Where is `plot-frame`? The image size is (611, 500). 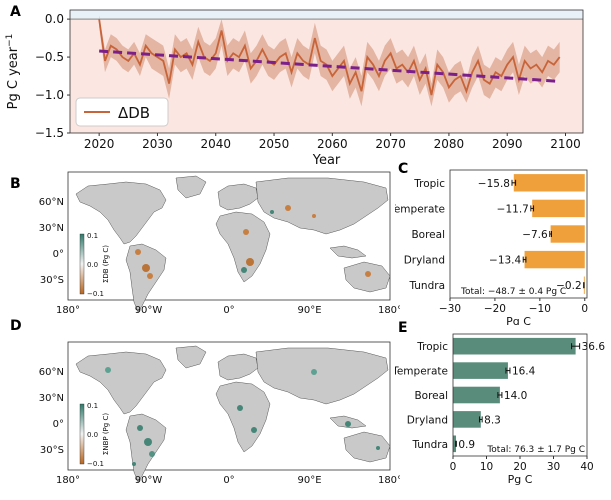
plot-frame is located at coordinates (518, 234).